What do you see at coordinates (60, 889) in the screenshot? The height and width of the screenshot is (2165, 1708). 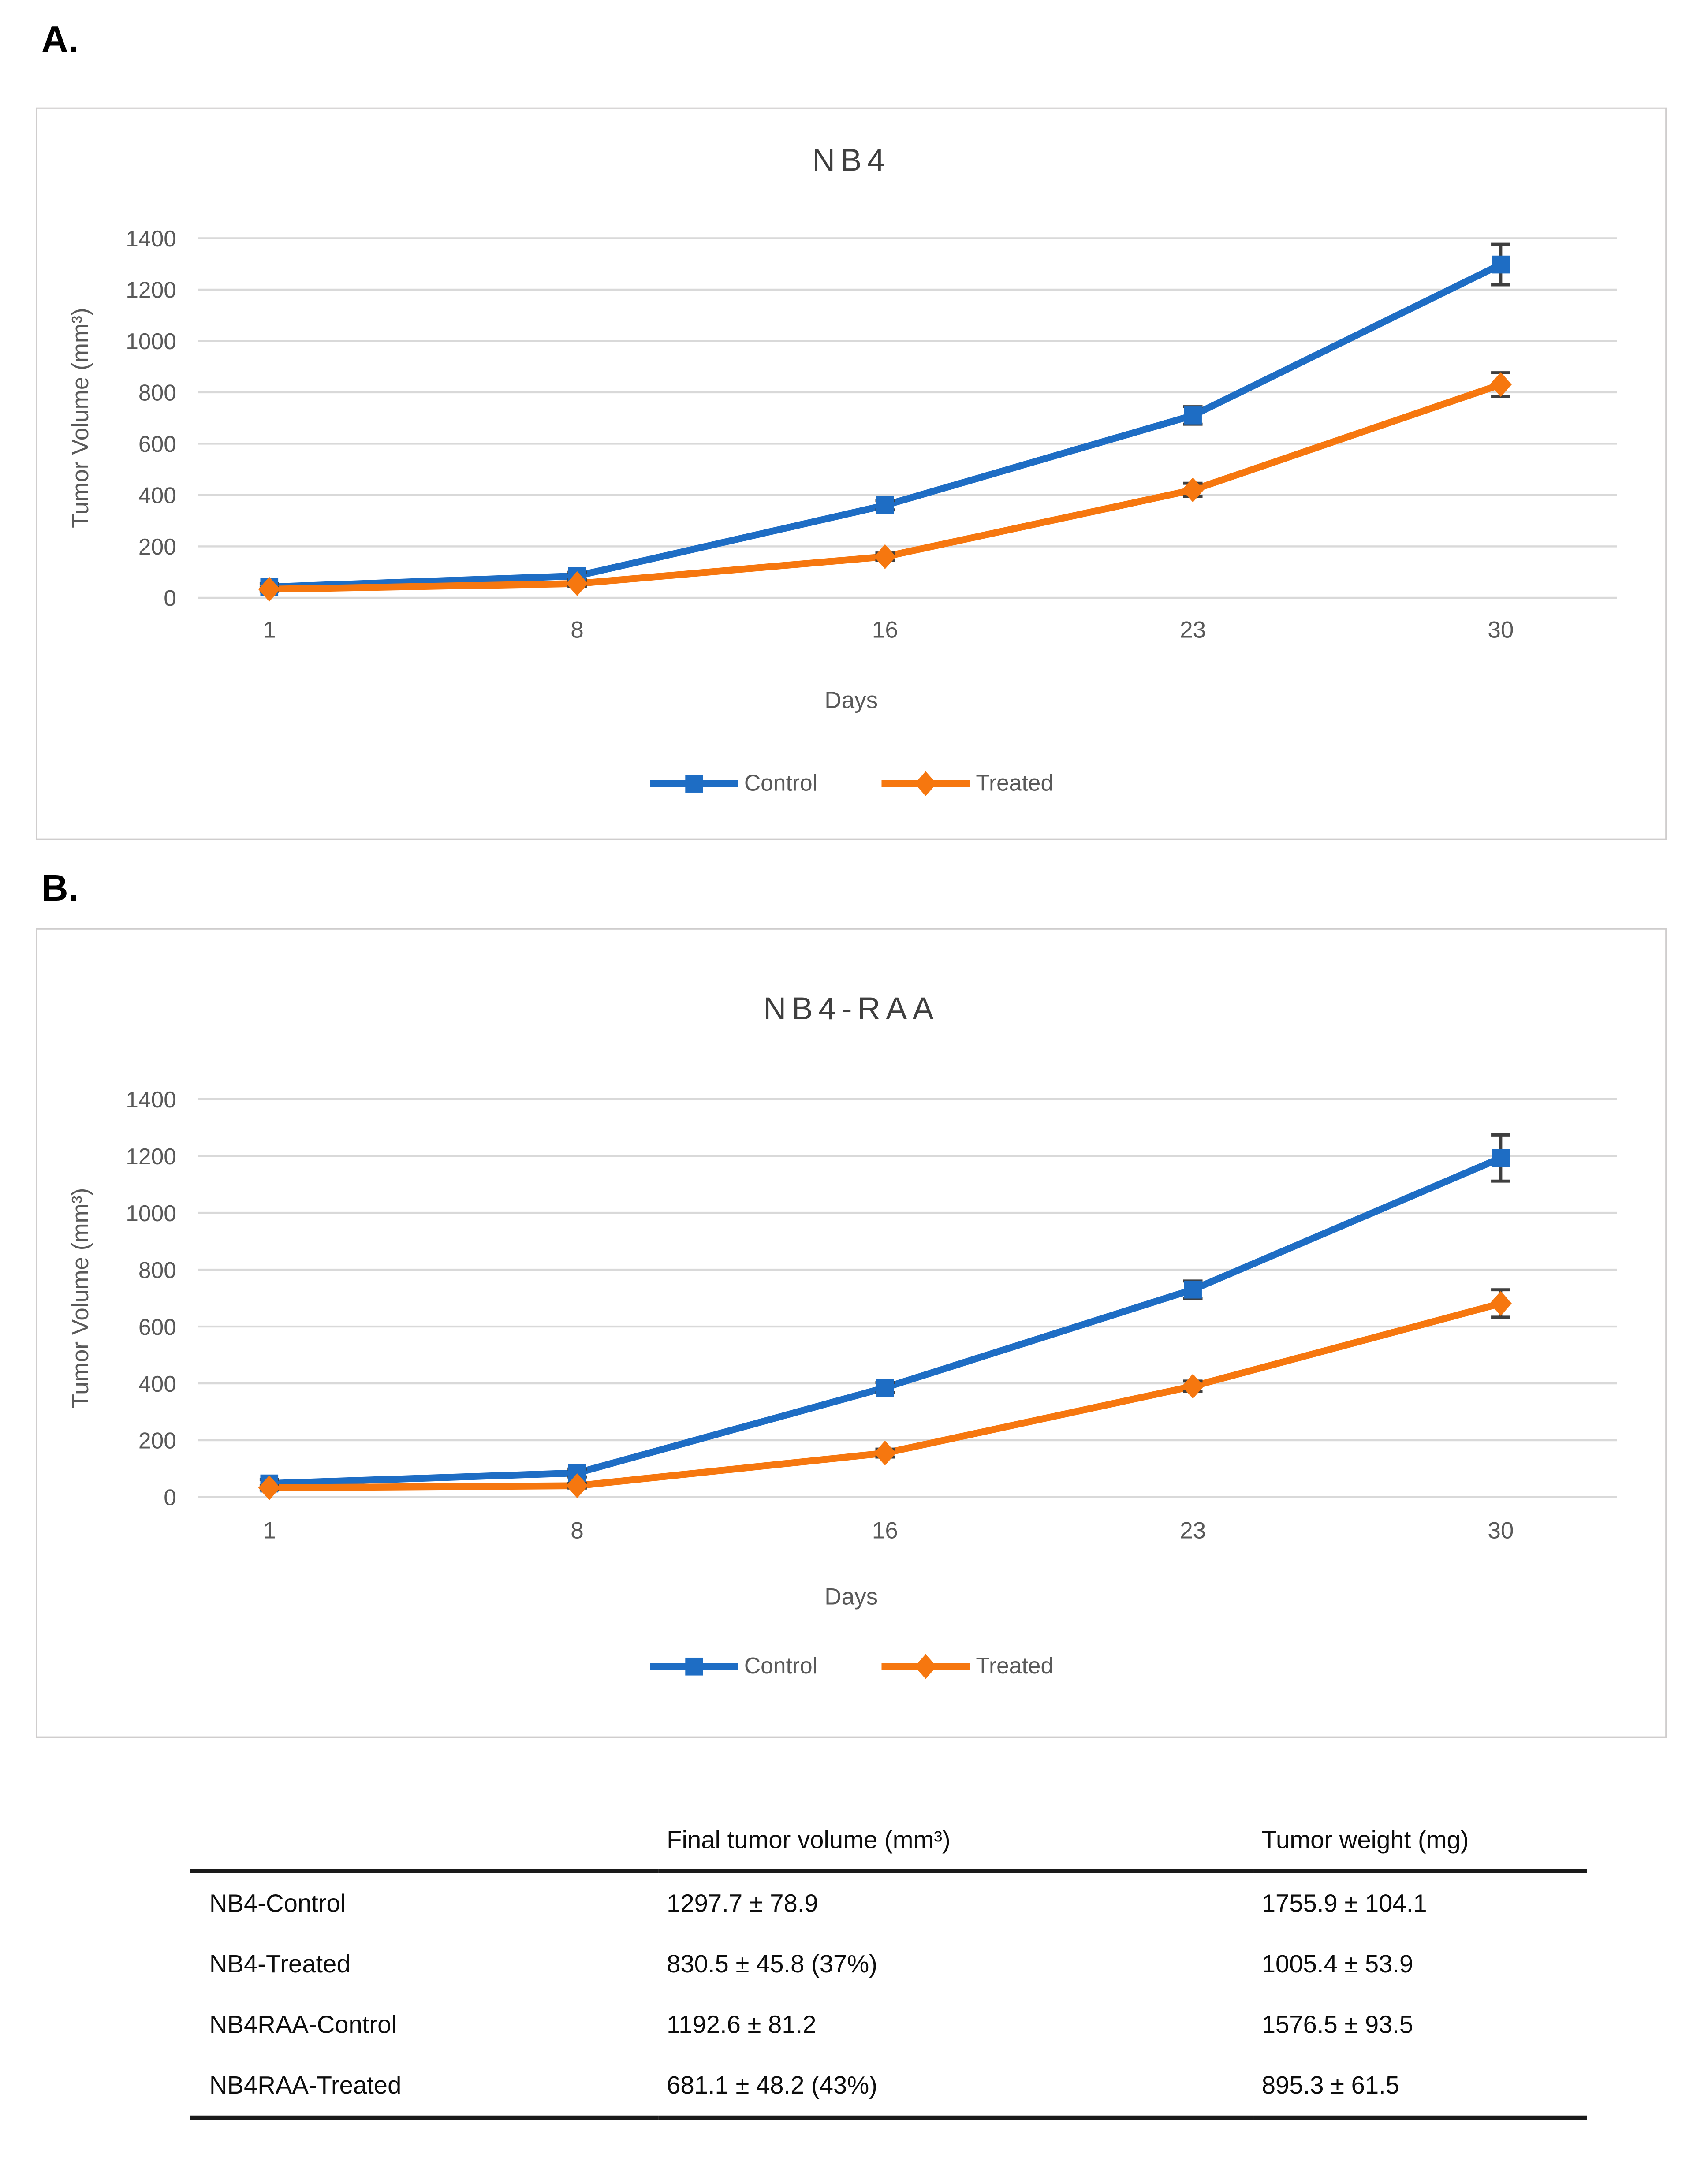 I see `panel-b-label: B.` at bounding box center [60, 889].